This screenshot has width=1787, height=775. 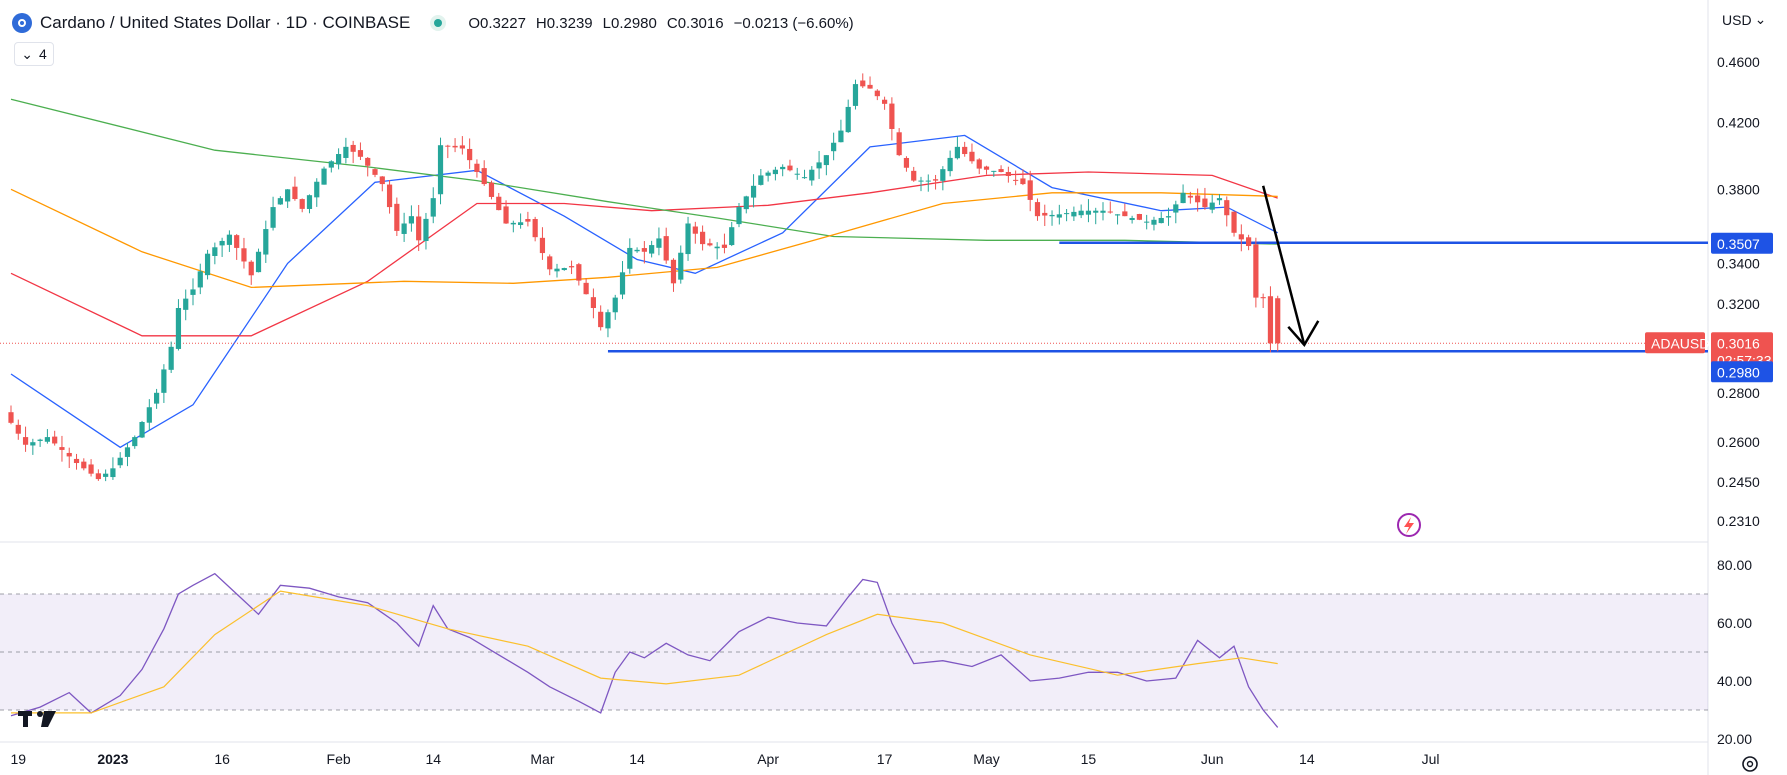 I want to click on indicators-toggle-button: ⌄ 4, so click(x=34, y=54).